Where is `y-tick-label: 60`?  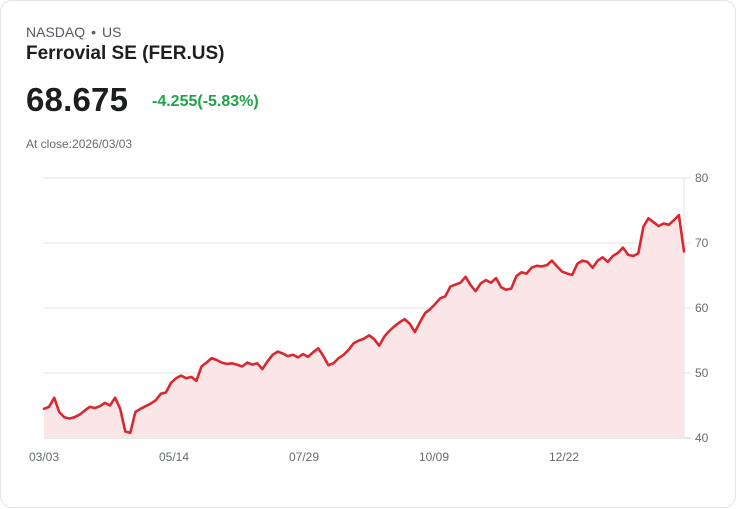 y-tick-label: 60 is located at coordinates (702, 308).